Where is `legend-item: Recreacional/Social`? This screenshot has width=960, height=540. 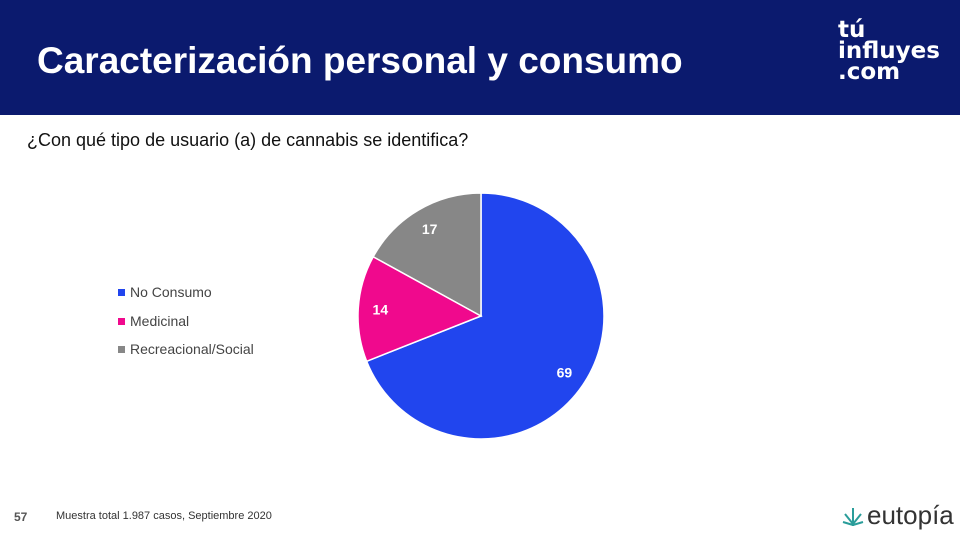 legend-item: Recreacional/Social is located at coordinates (186, 355).